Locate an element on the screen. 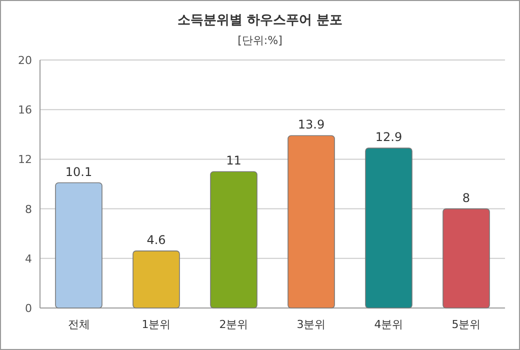 The height and width of the screenshot is (350, 520). chart-subtitle: [단위:%] is located at coordinates (260, 40).